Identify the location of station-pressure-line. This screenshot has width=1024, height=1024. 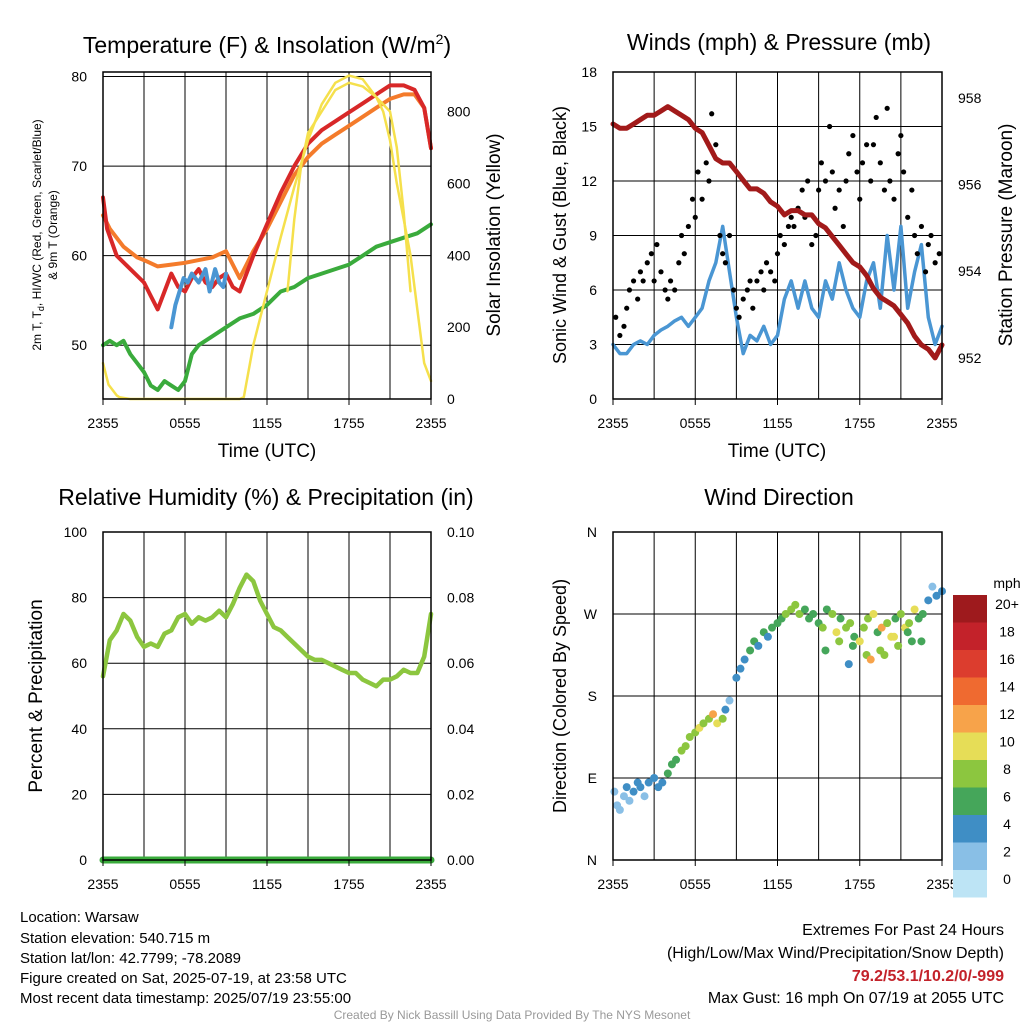
(777, 232).